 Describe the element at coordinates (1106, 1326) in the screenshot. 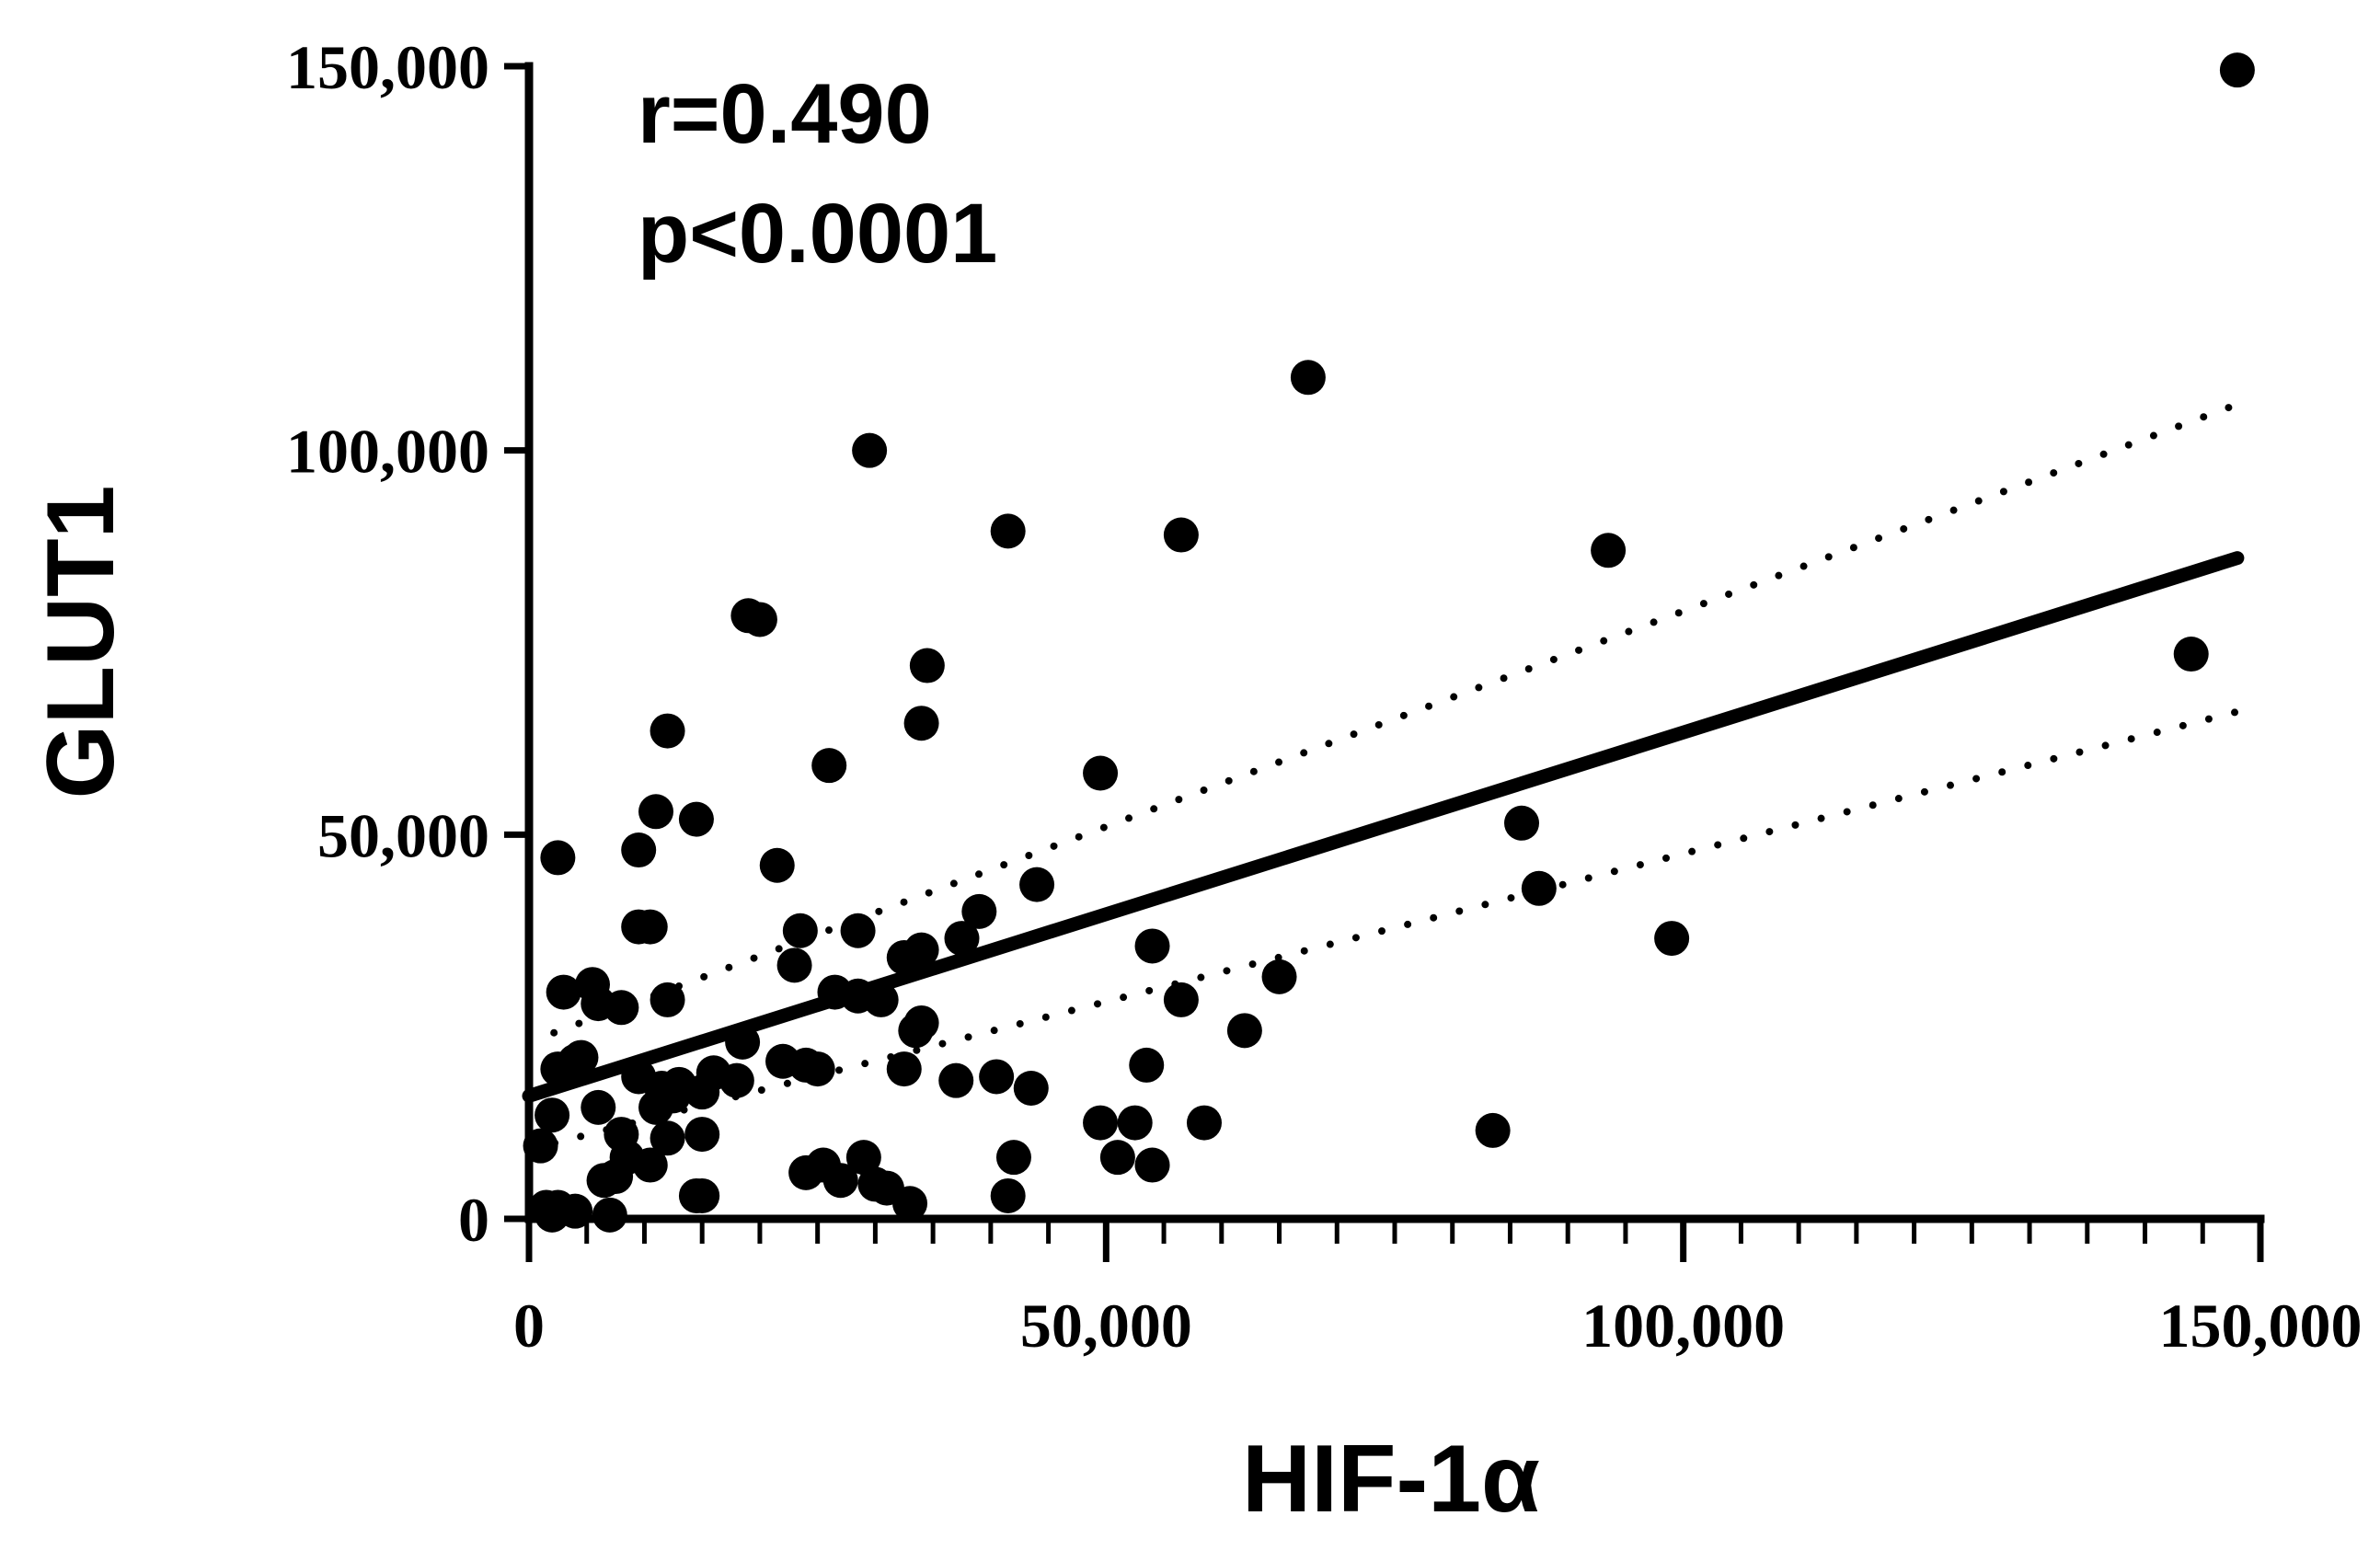

I see `x-tick-label: 50,000` at that location.